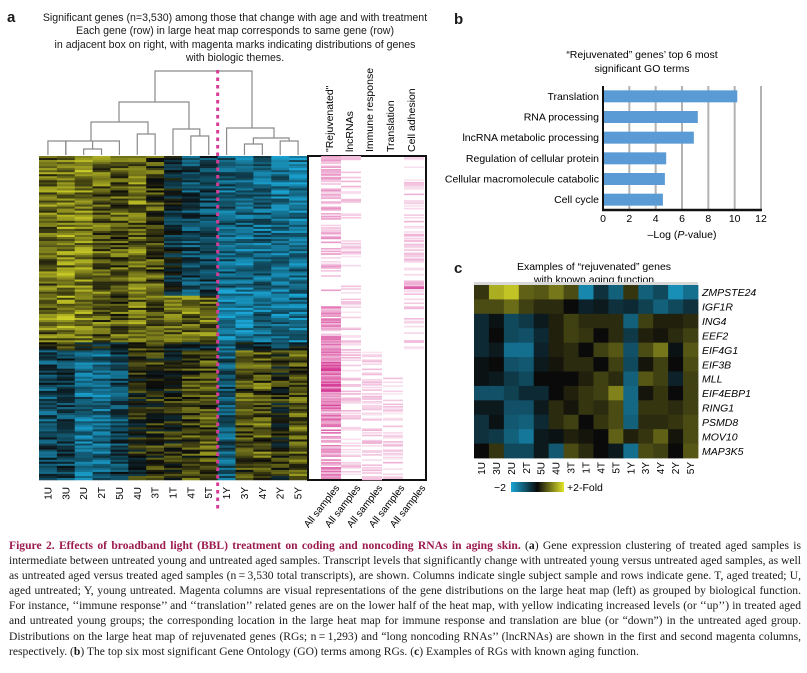  I want to click on sample-label: 4T, so click(191, 493).